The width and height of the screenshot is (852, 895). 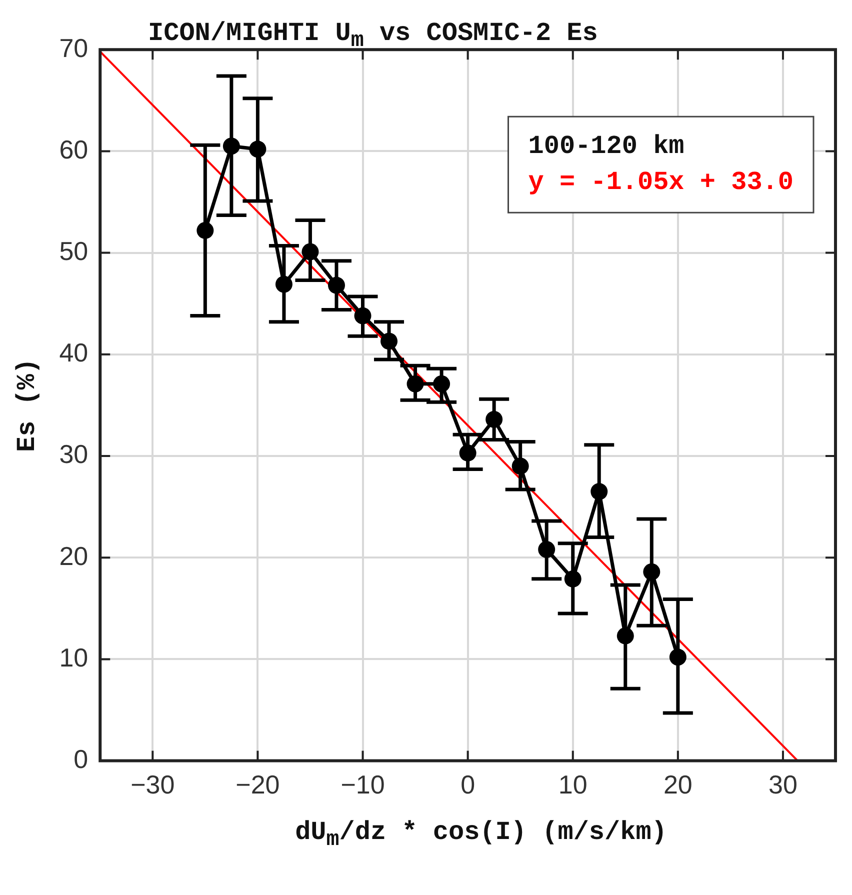 What do you see at coordinates (73, 47) in the screenshot?
I see `y-tick-label: 70` at bounding box center [73, 47].